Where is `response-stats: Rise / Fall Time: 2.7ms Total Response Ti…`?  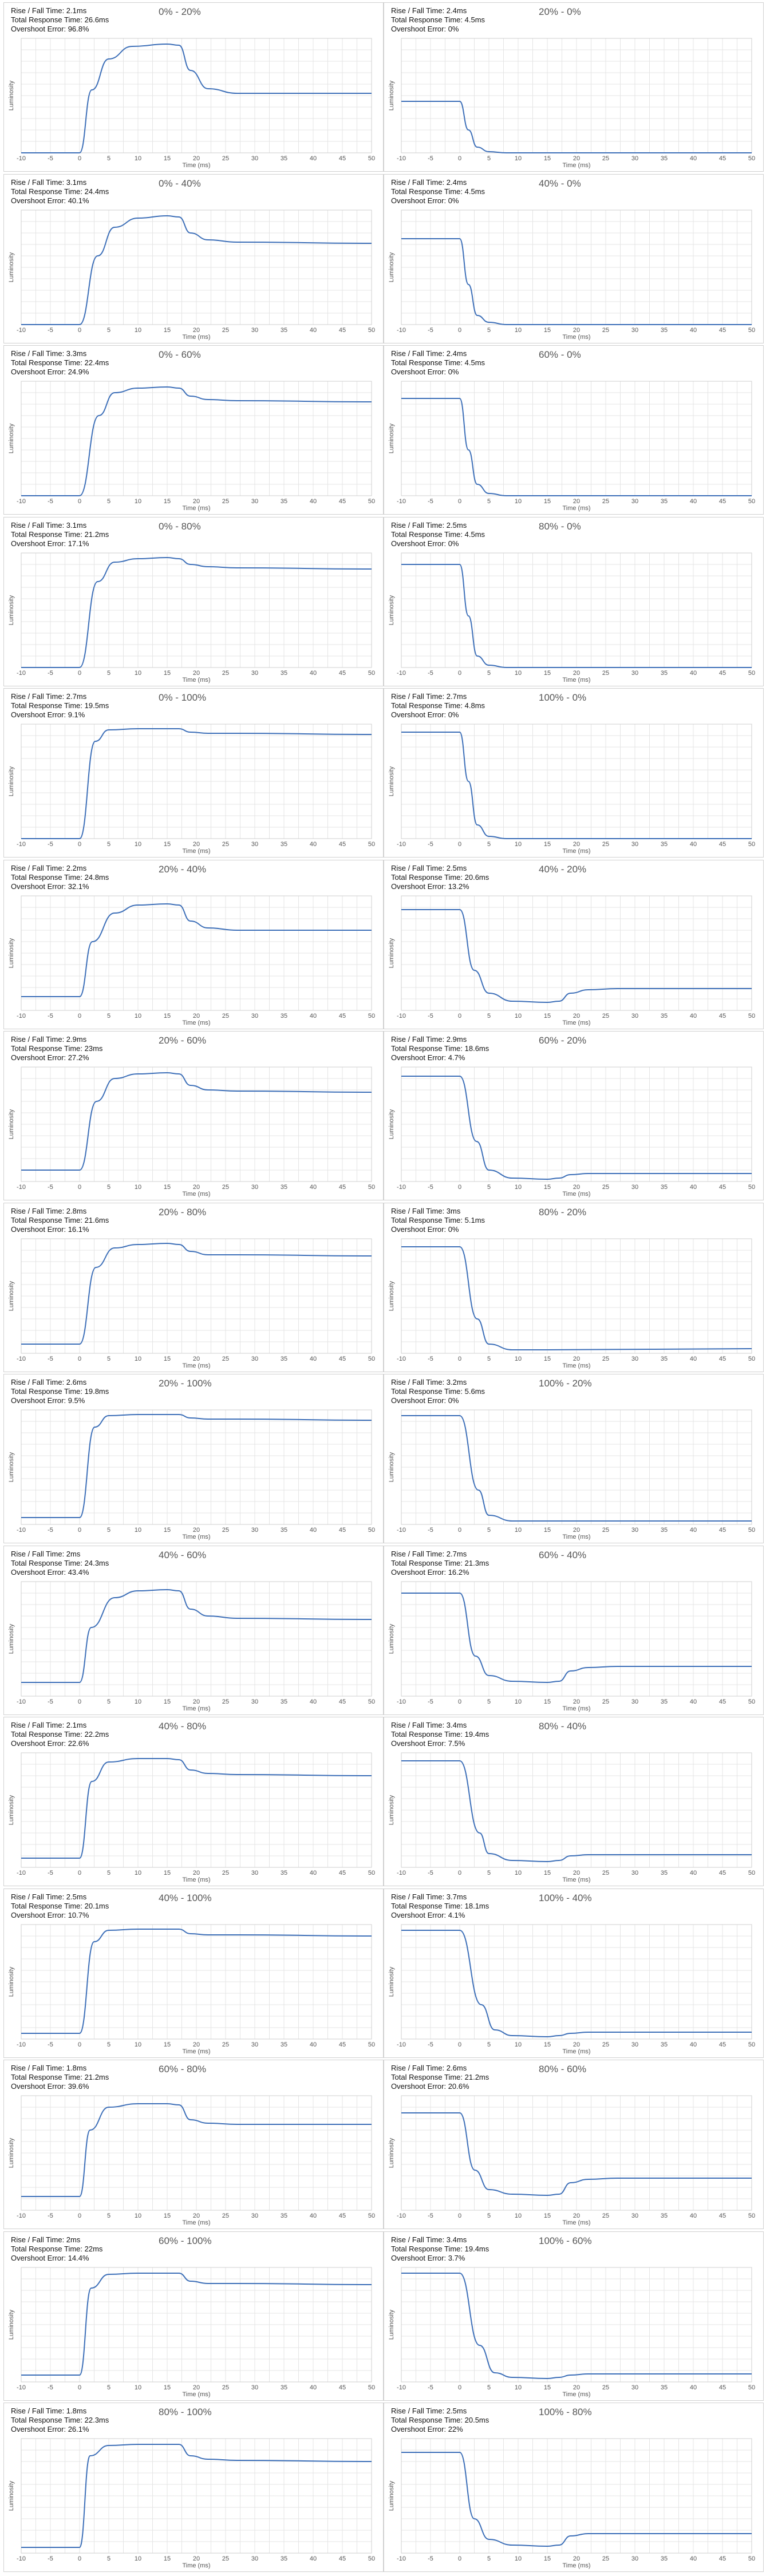
response-stats: Rise / Fall Time: 2.7ms Total Response Ti… is located at coordinates (438, 706).